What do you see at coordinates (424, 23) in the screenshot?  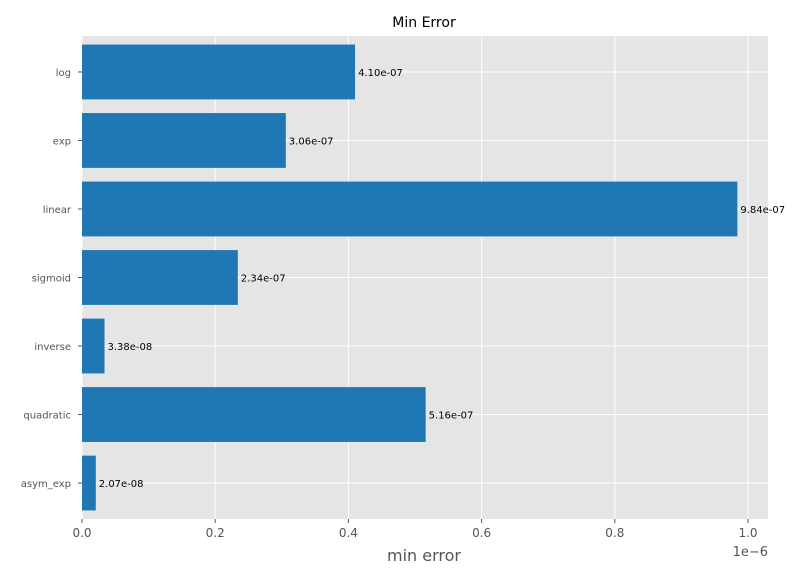 I see `chart-title: Min Error` at bounding box center [424, 23].